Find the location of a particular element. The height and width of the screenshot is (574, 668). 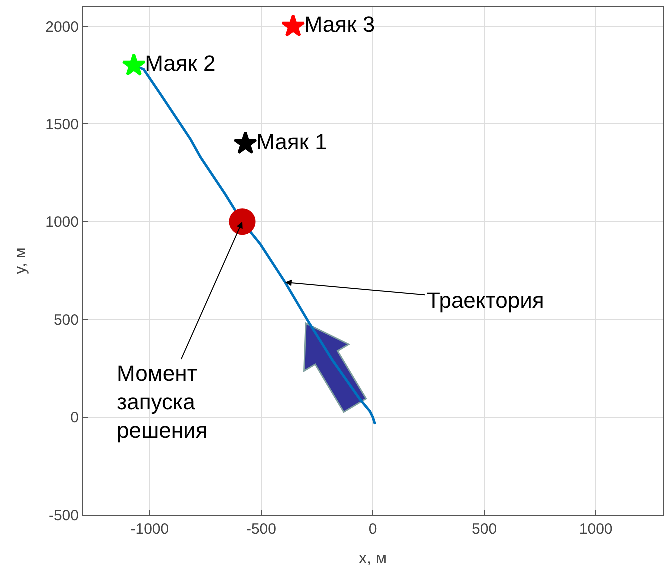

annotation: Траектория is located at coordinates (485, 300).